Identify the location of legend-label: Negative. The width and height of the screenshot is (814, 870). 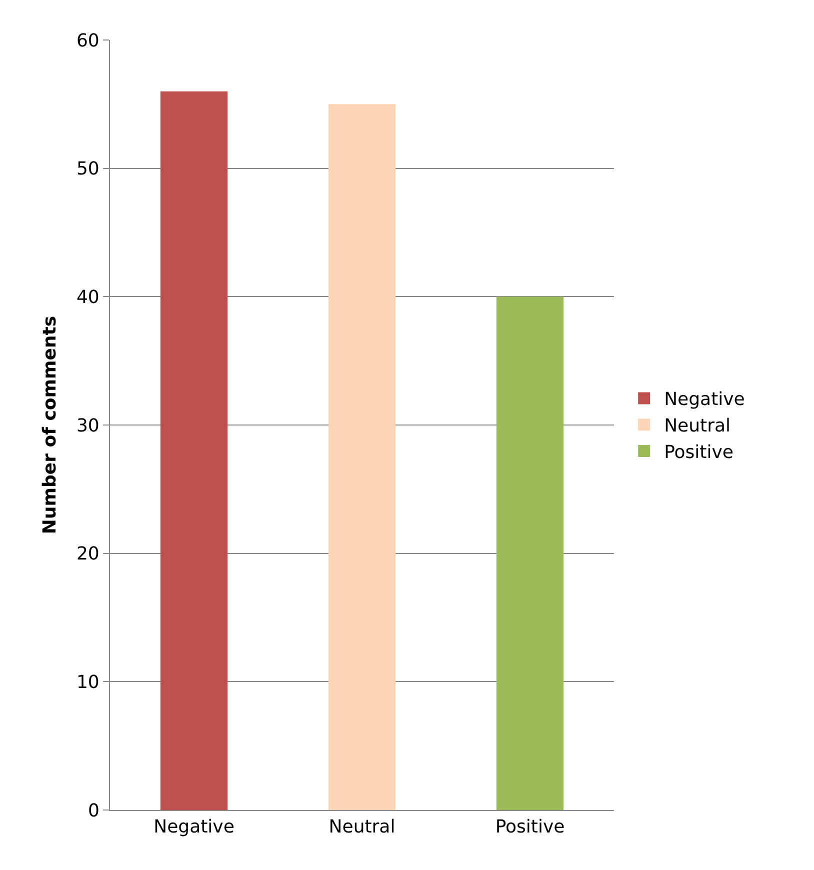
(704, 399).